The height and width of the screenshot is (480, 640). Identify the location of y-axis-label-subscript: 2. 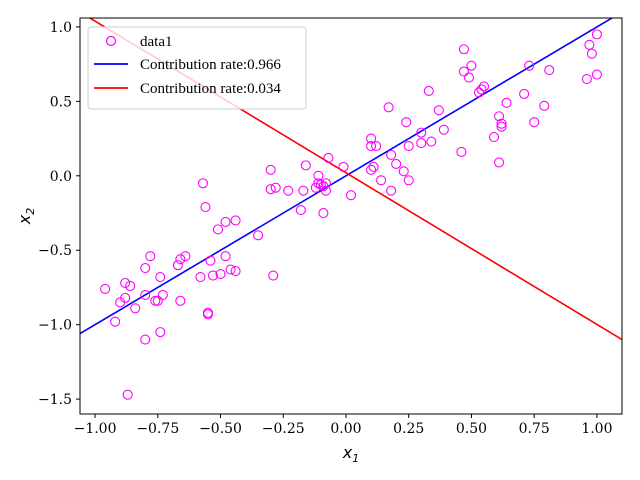
(30, 211).